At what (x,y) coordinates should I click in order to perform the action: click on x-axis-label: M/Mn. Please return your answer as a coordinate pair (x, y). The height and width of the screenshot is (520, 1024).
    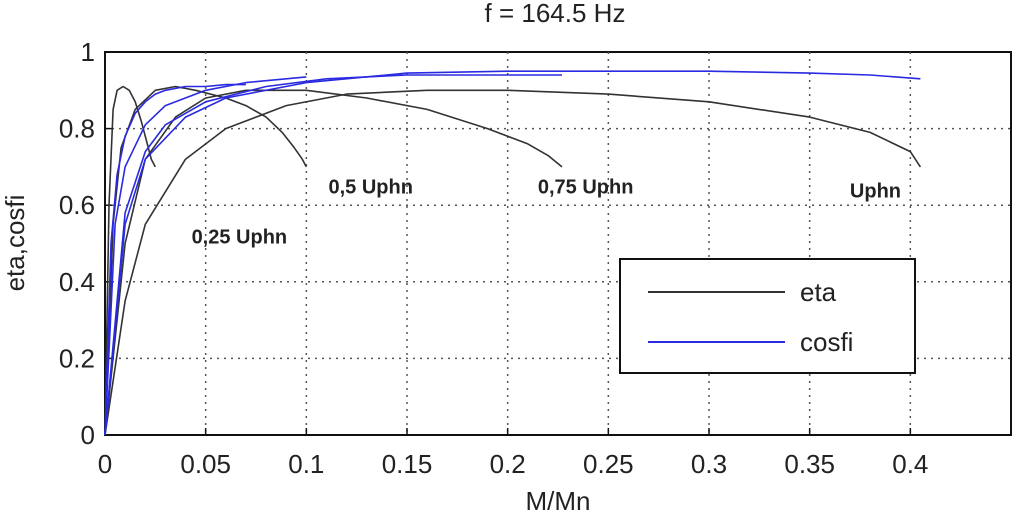
    Looking at the image, I should click on (558, 501).